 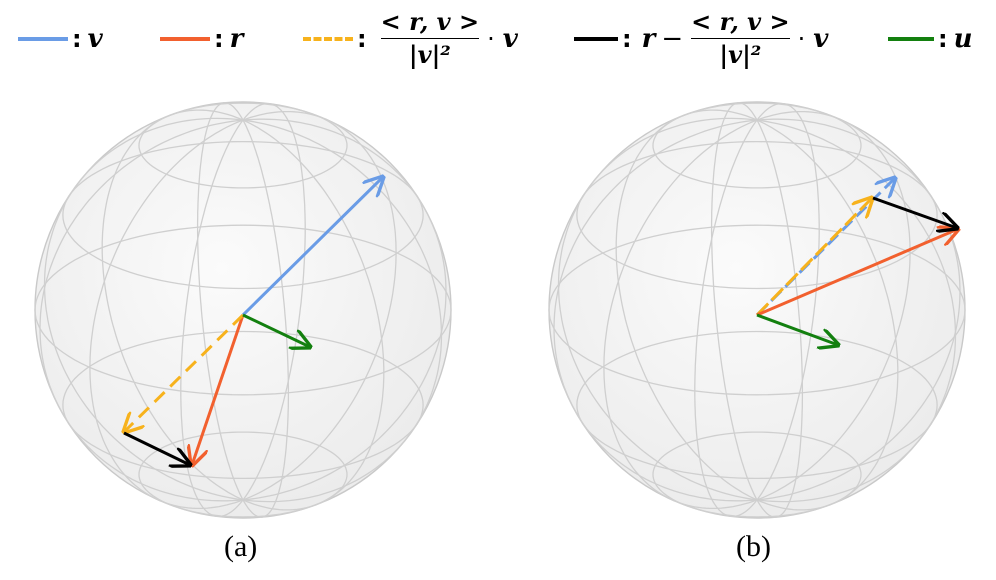 I want to click on legend-label-u: u, so click(x=963, y=39).